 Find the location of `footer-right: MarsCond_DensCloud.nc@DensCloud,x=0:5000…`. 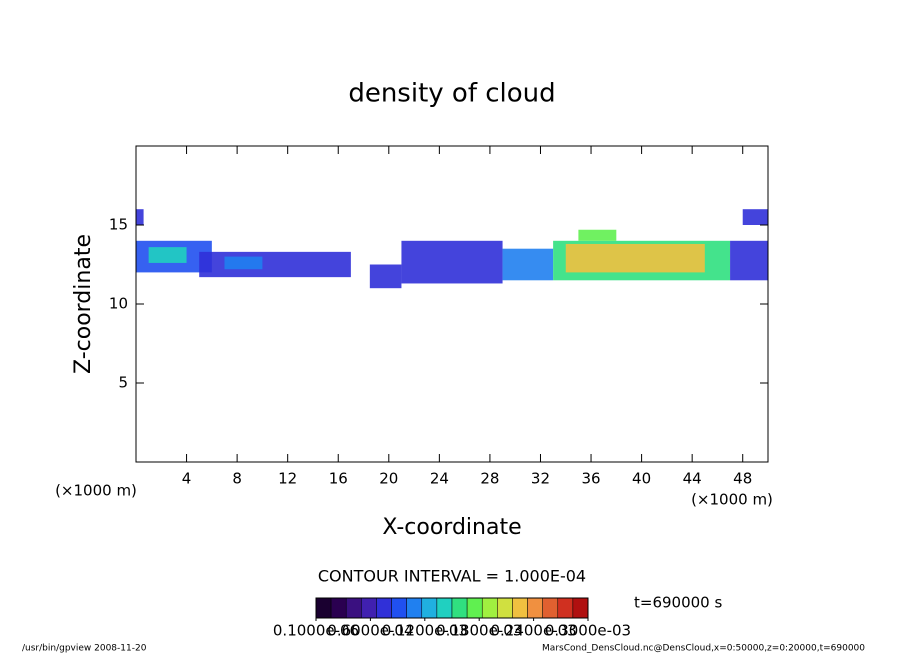

footer-right: MarsCond_DensCloud.nc@DensCloud,x=0:5000… is located at coordinates (703, 649).